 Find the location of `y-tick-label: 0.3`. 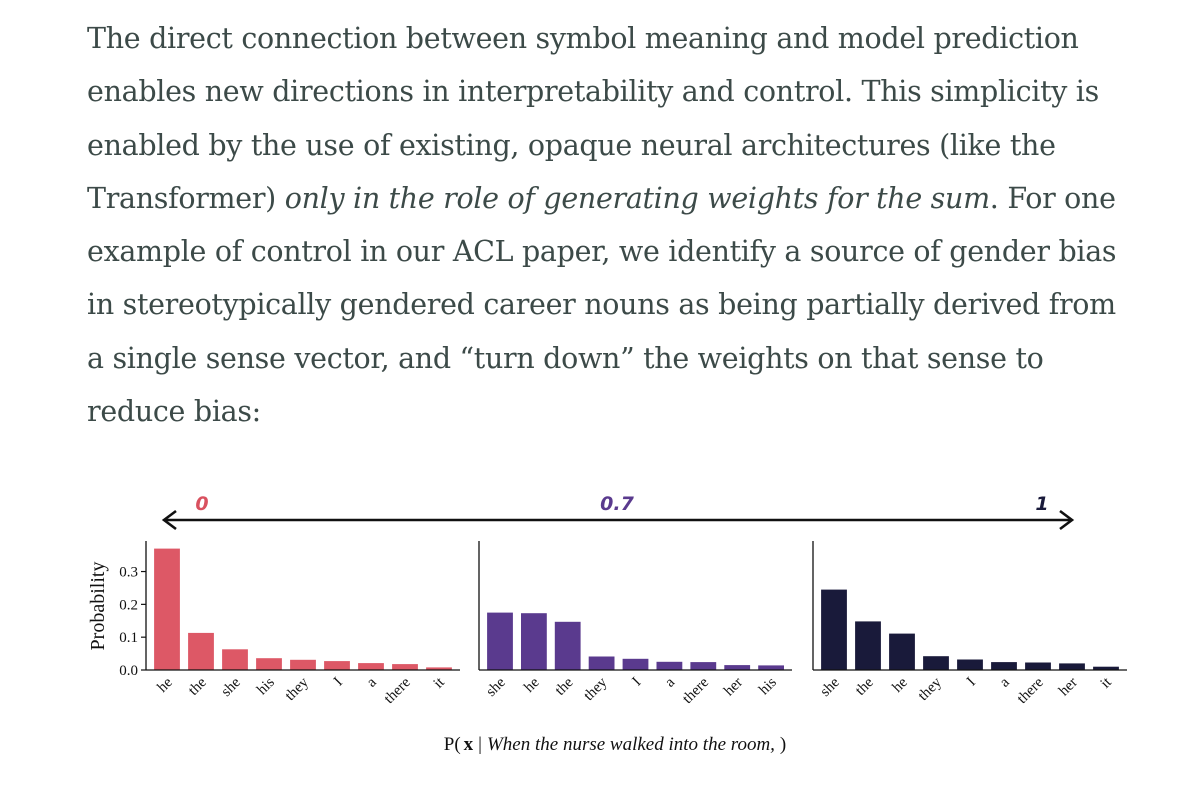

y-tick-label: 0.3 is located at coordinates (128, 573).